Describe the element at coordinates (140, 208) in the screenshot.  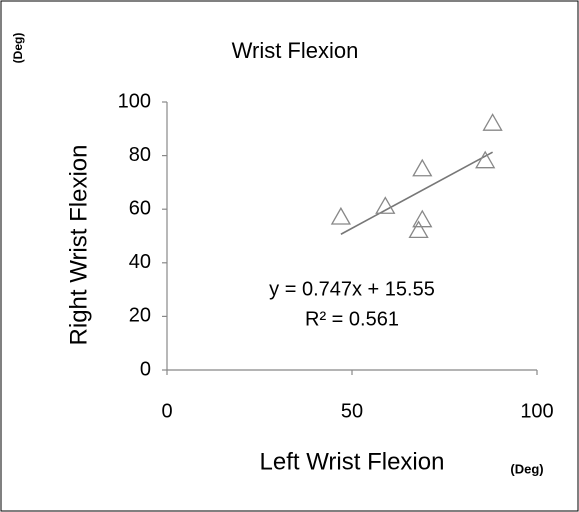
I see `y-tick-label: 60` at that location.